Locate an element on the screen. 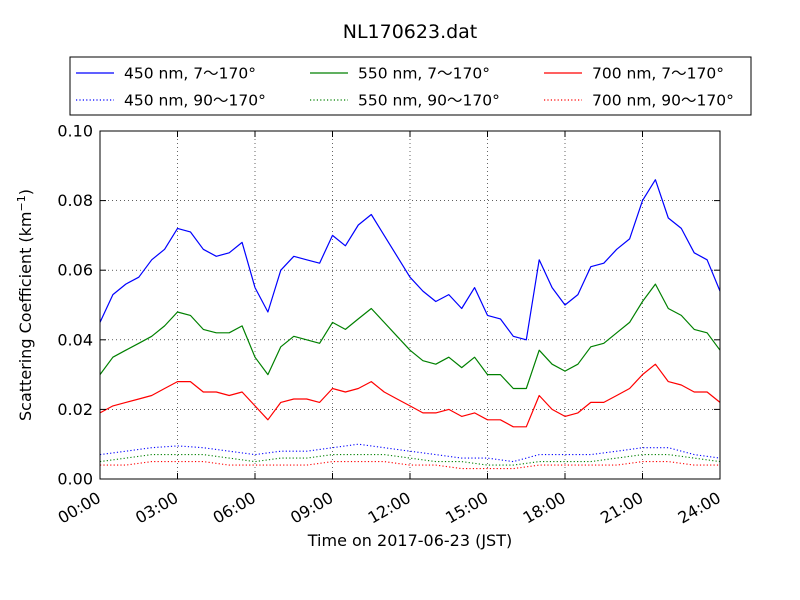 The height and width of the screenshot is (600, 800). y-axis-title-exponent: −1 is located at coordinates (21, 203).